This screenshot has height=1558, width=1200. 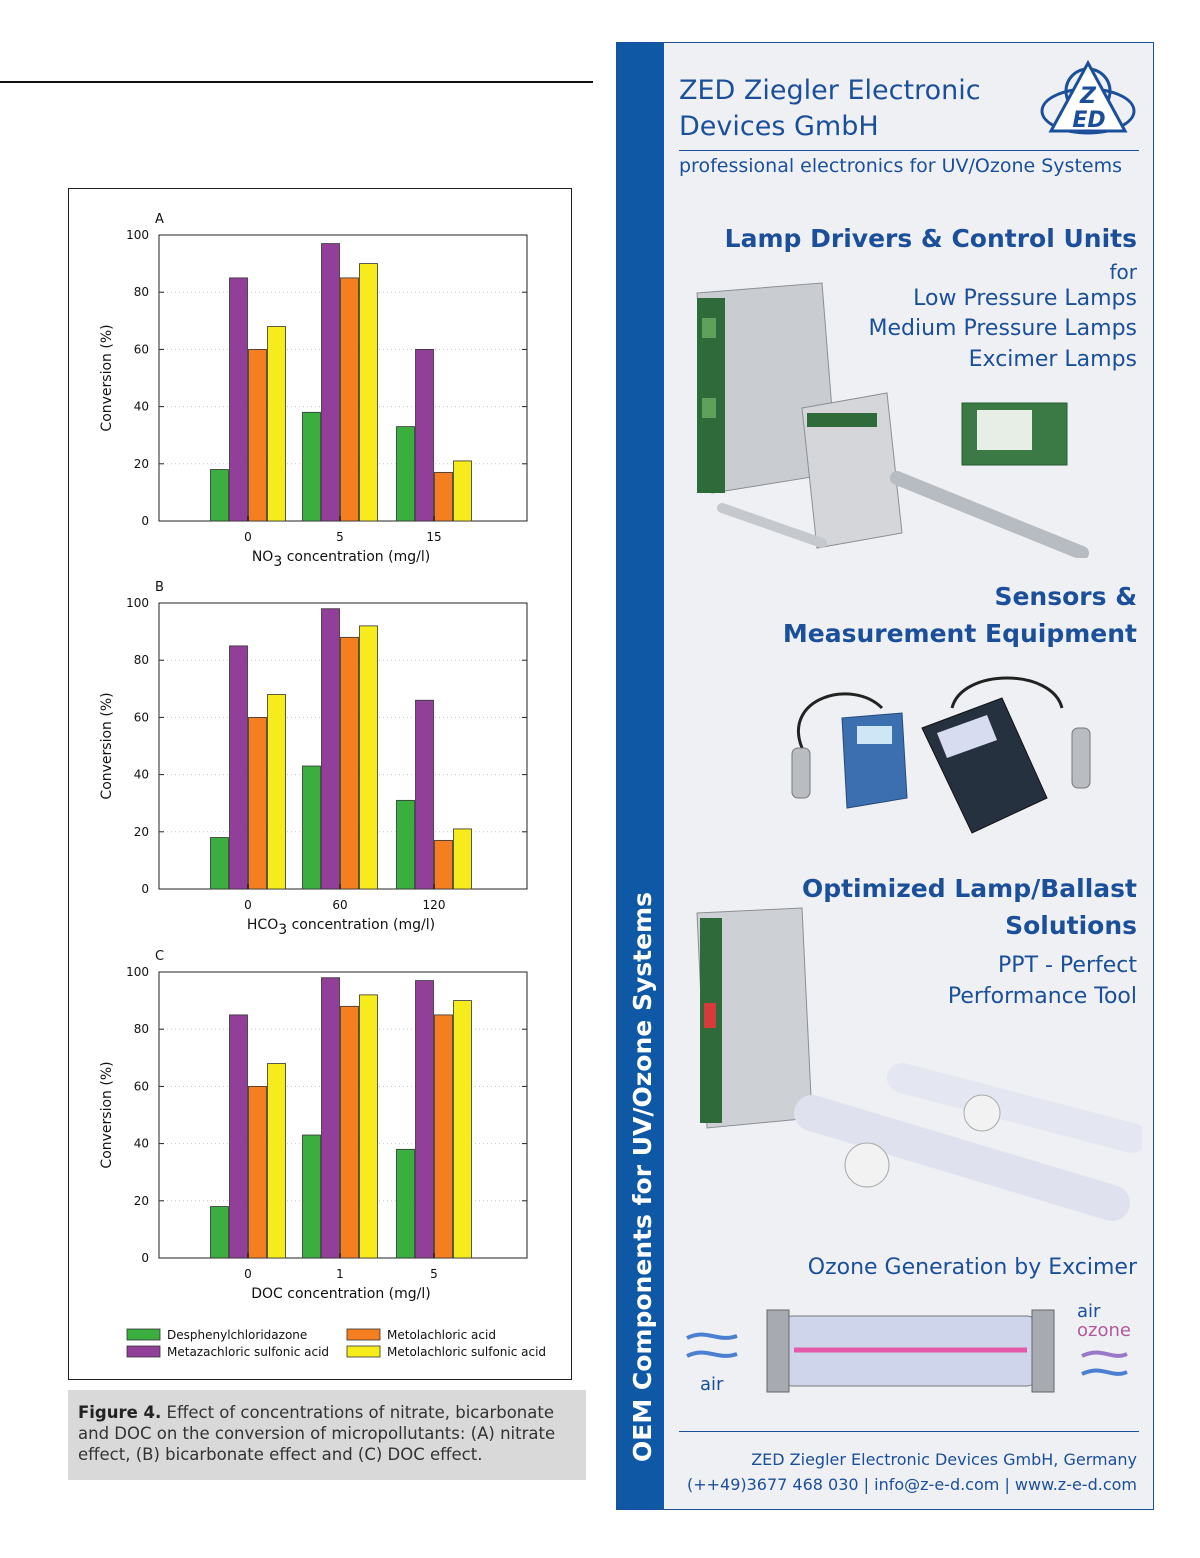 What do you see at coordinates (341, 559) in the screenshot?
I see `x-axis-title: NO3 concentration (mg/l)` at bounding box center [341, 559].